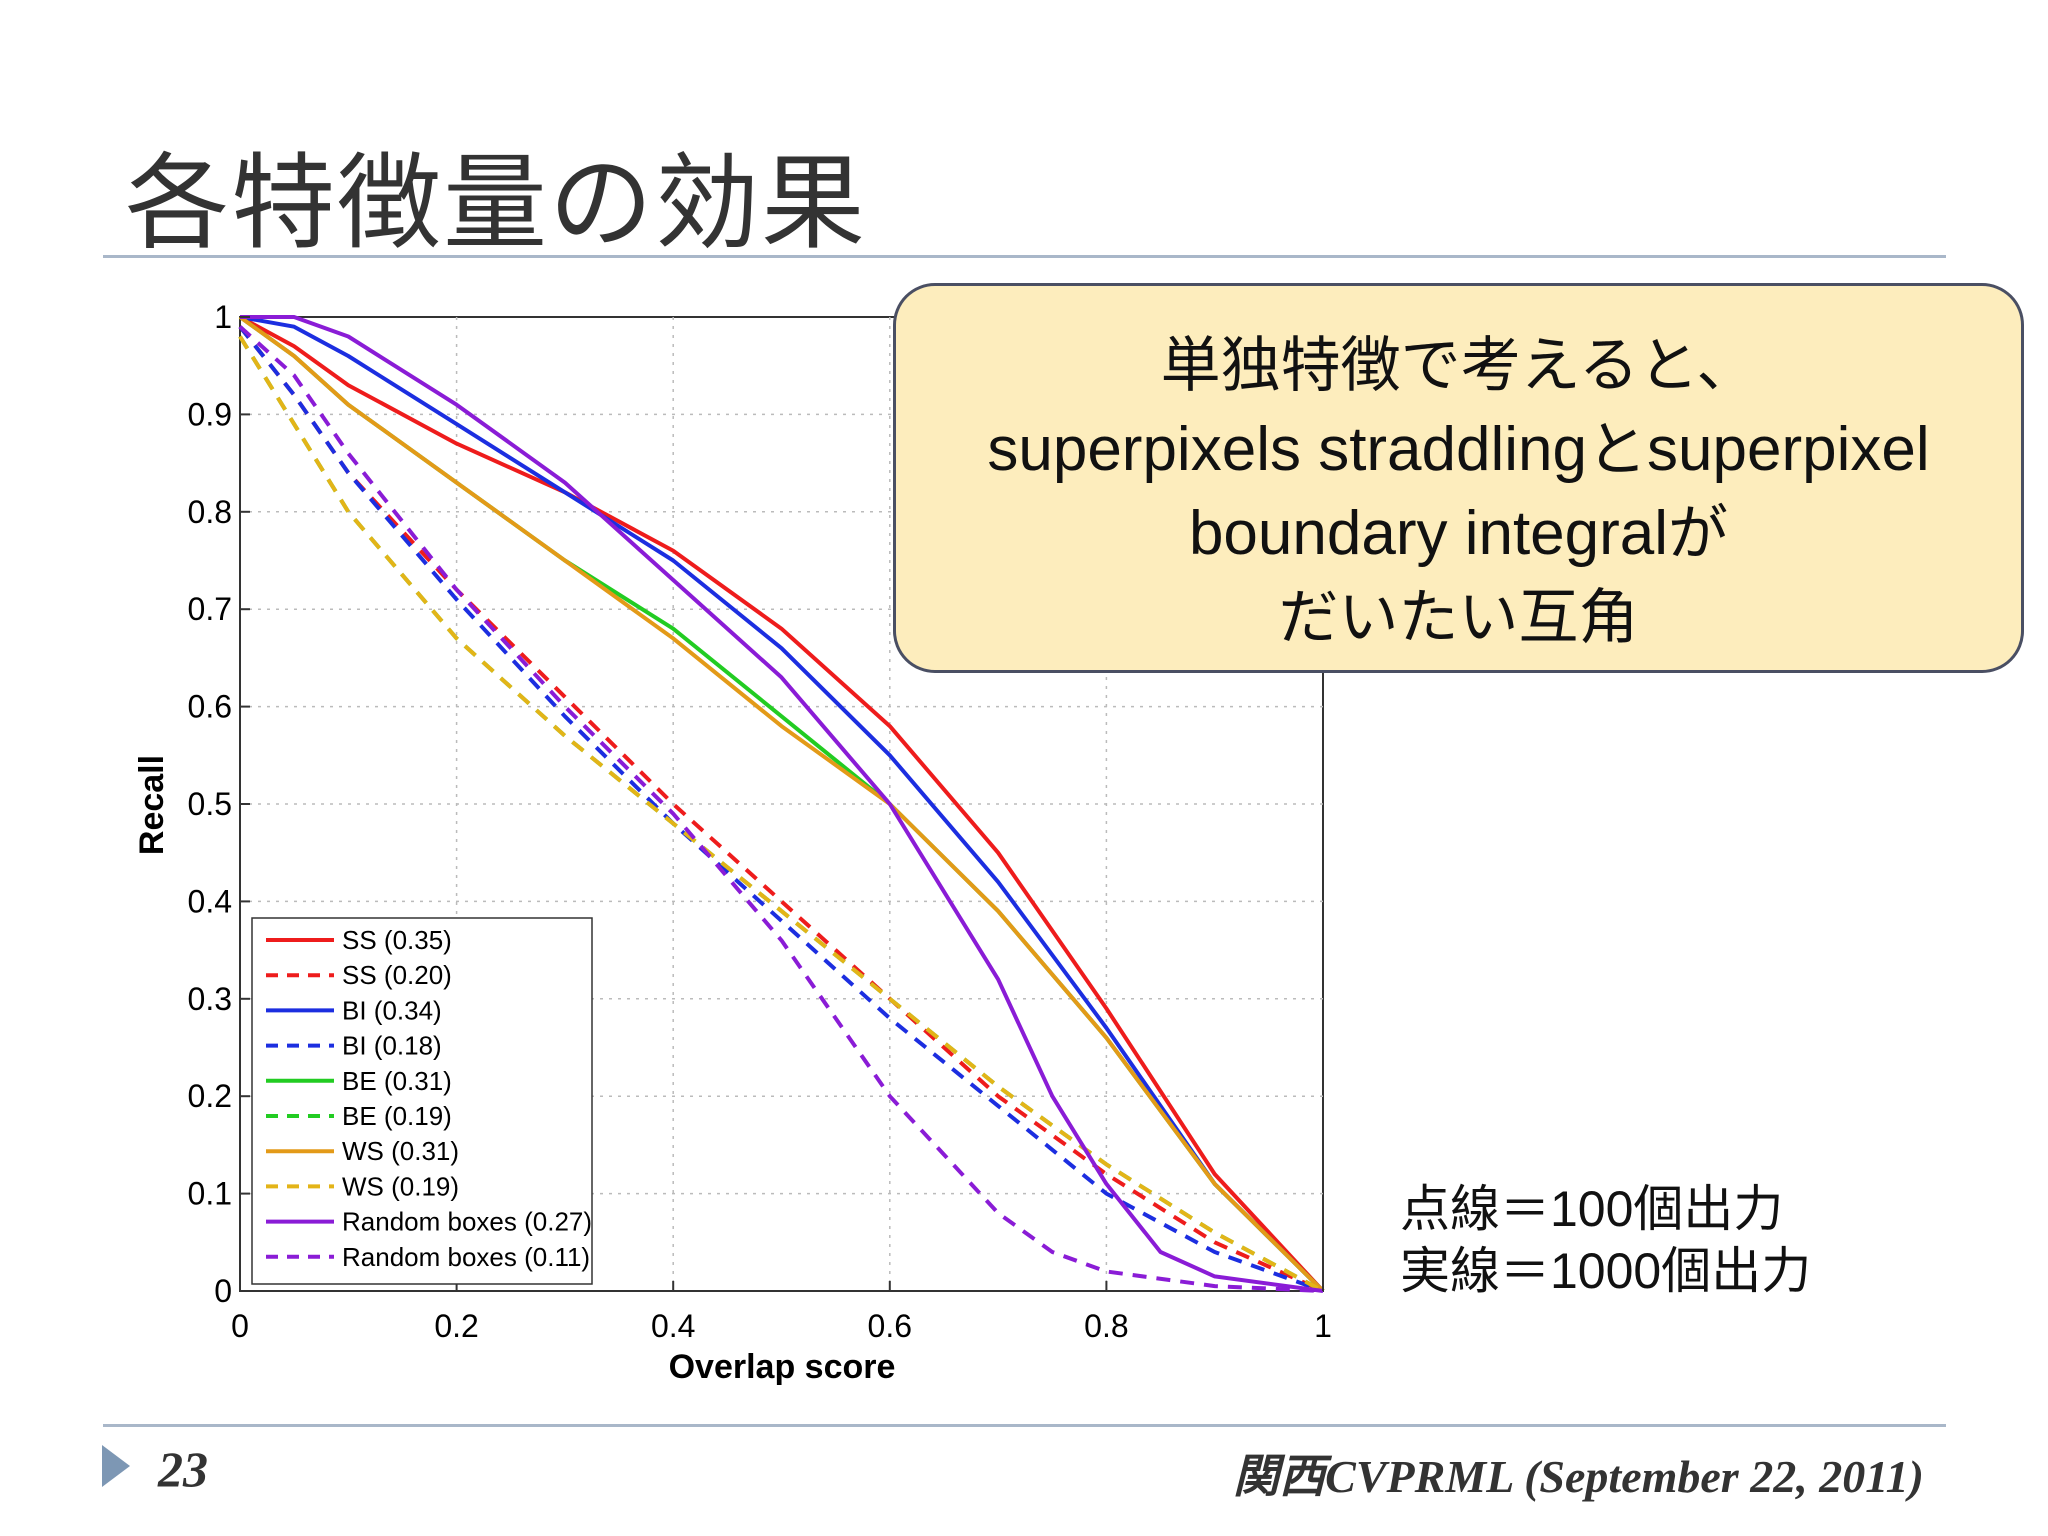  Describe the element at coordinates (1024, 256) in the screenshot. I see `title-divider` at that location.